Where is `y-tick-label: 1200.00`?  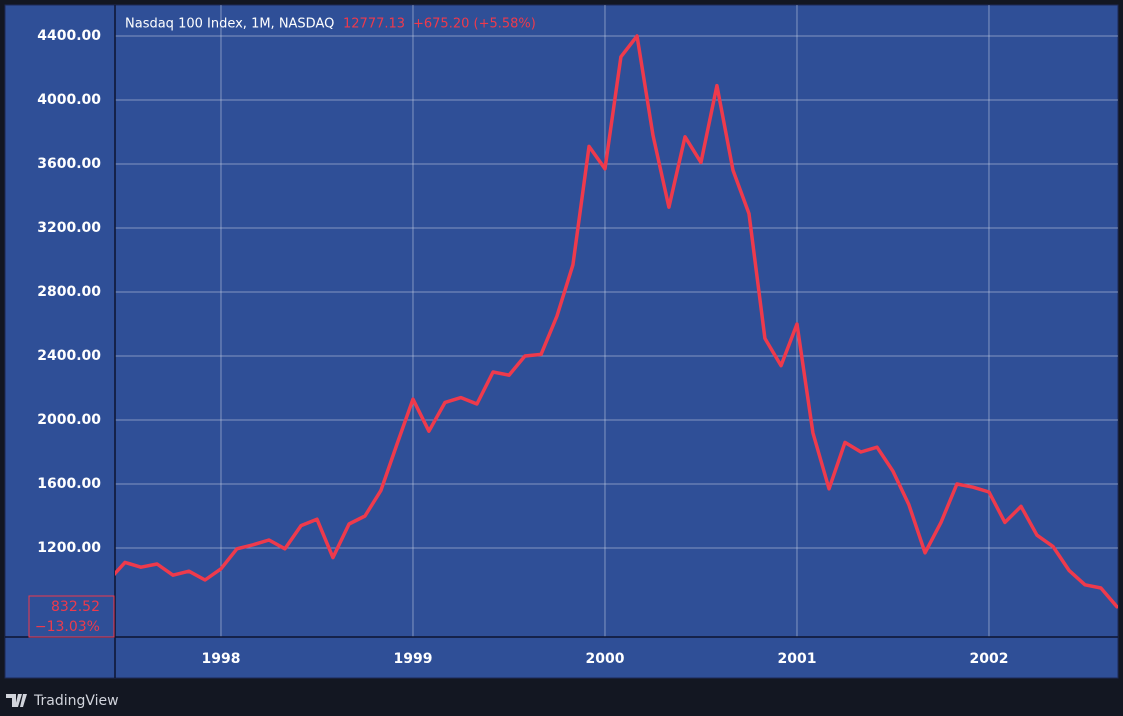
y-tick-label: 1200.00 is located at coordinates (69, 548).